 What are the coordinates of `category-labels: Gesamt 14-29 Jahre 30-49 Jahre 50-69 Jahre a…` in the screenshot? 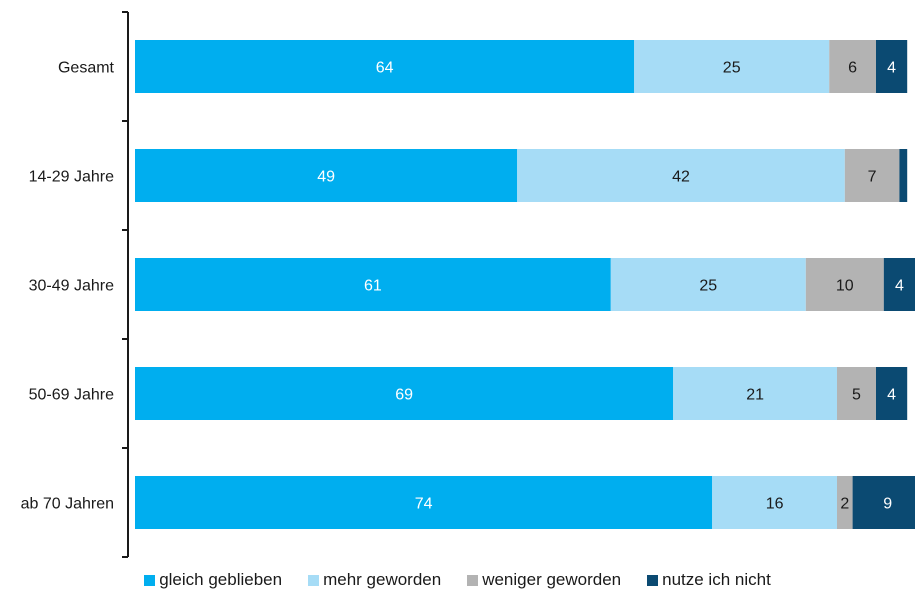 It's located at (68, 286).